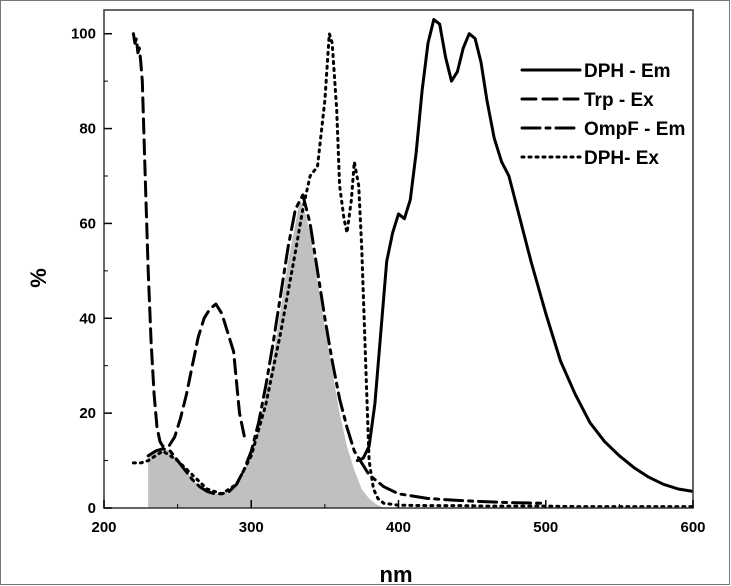  I want to click on y-tick-label: 40, so click(87, 318).